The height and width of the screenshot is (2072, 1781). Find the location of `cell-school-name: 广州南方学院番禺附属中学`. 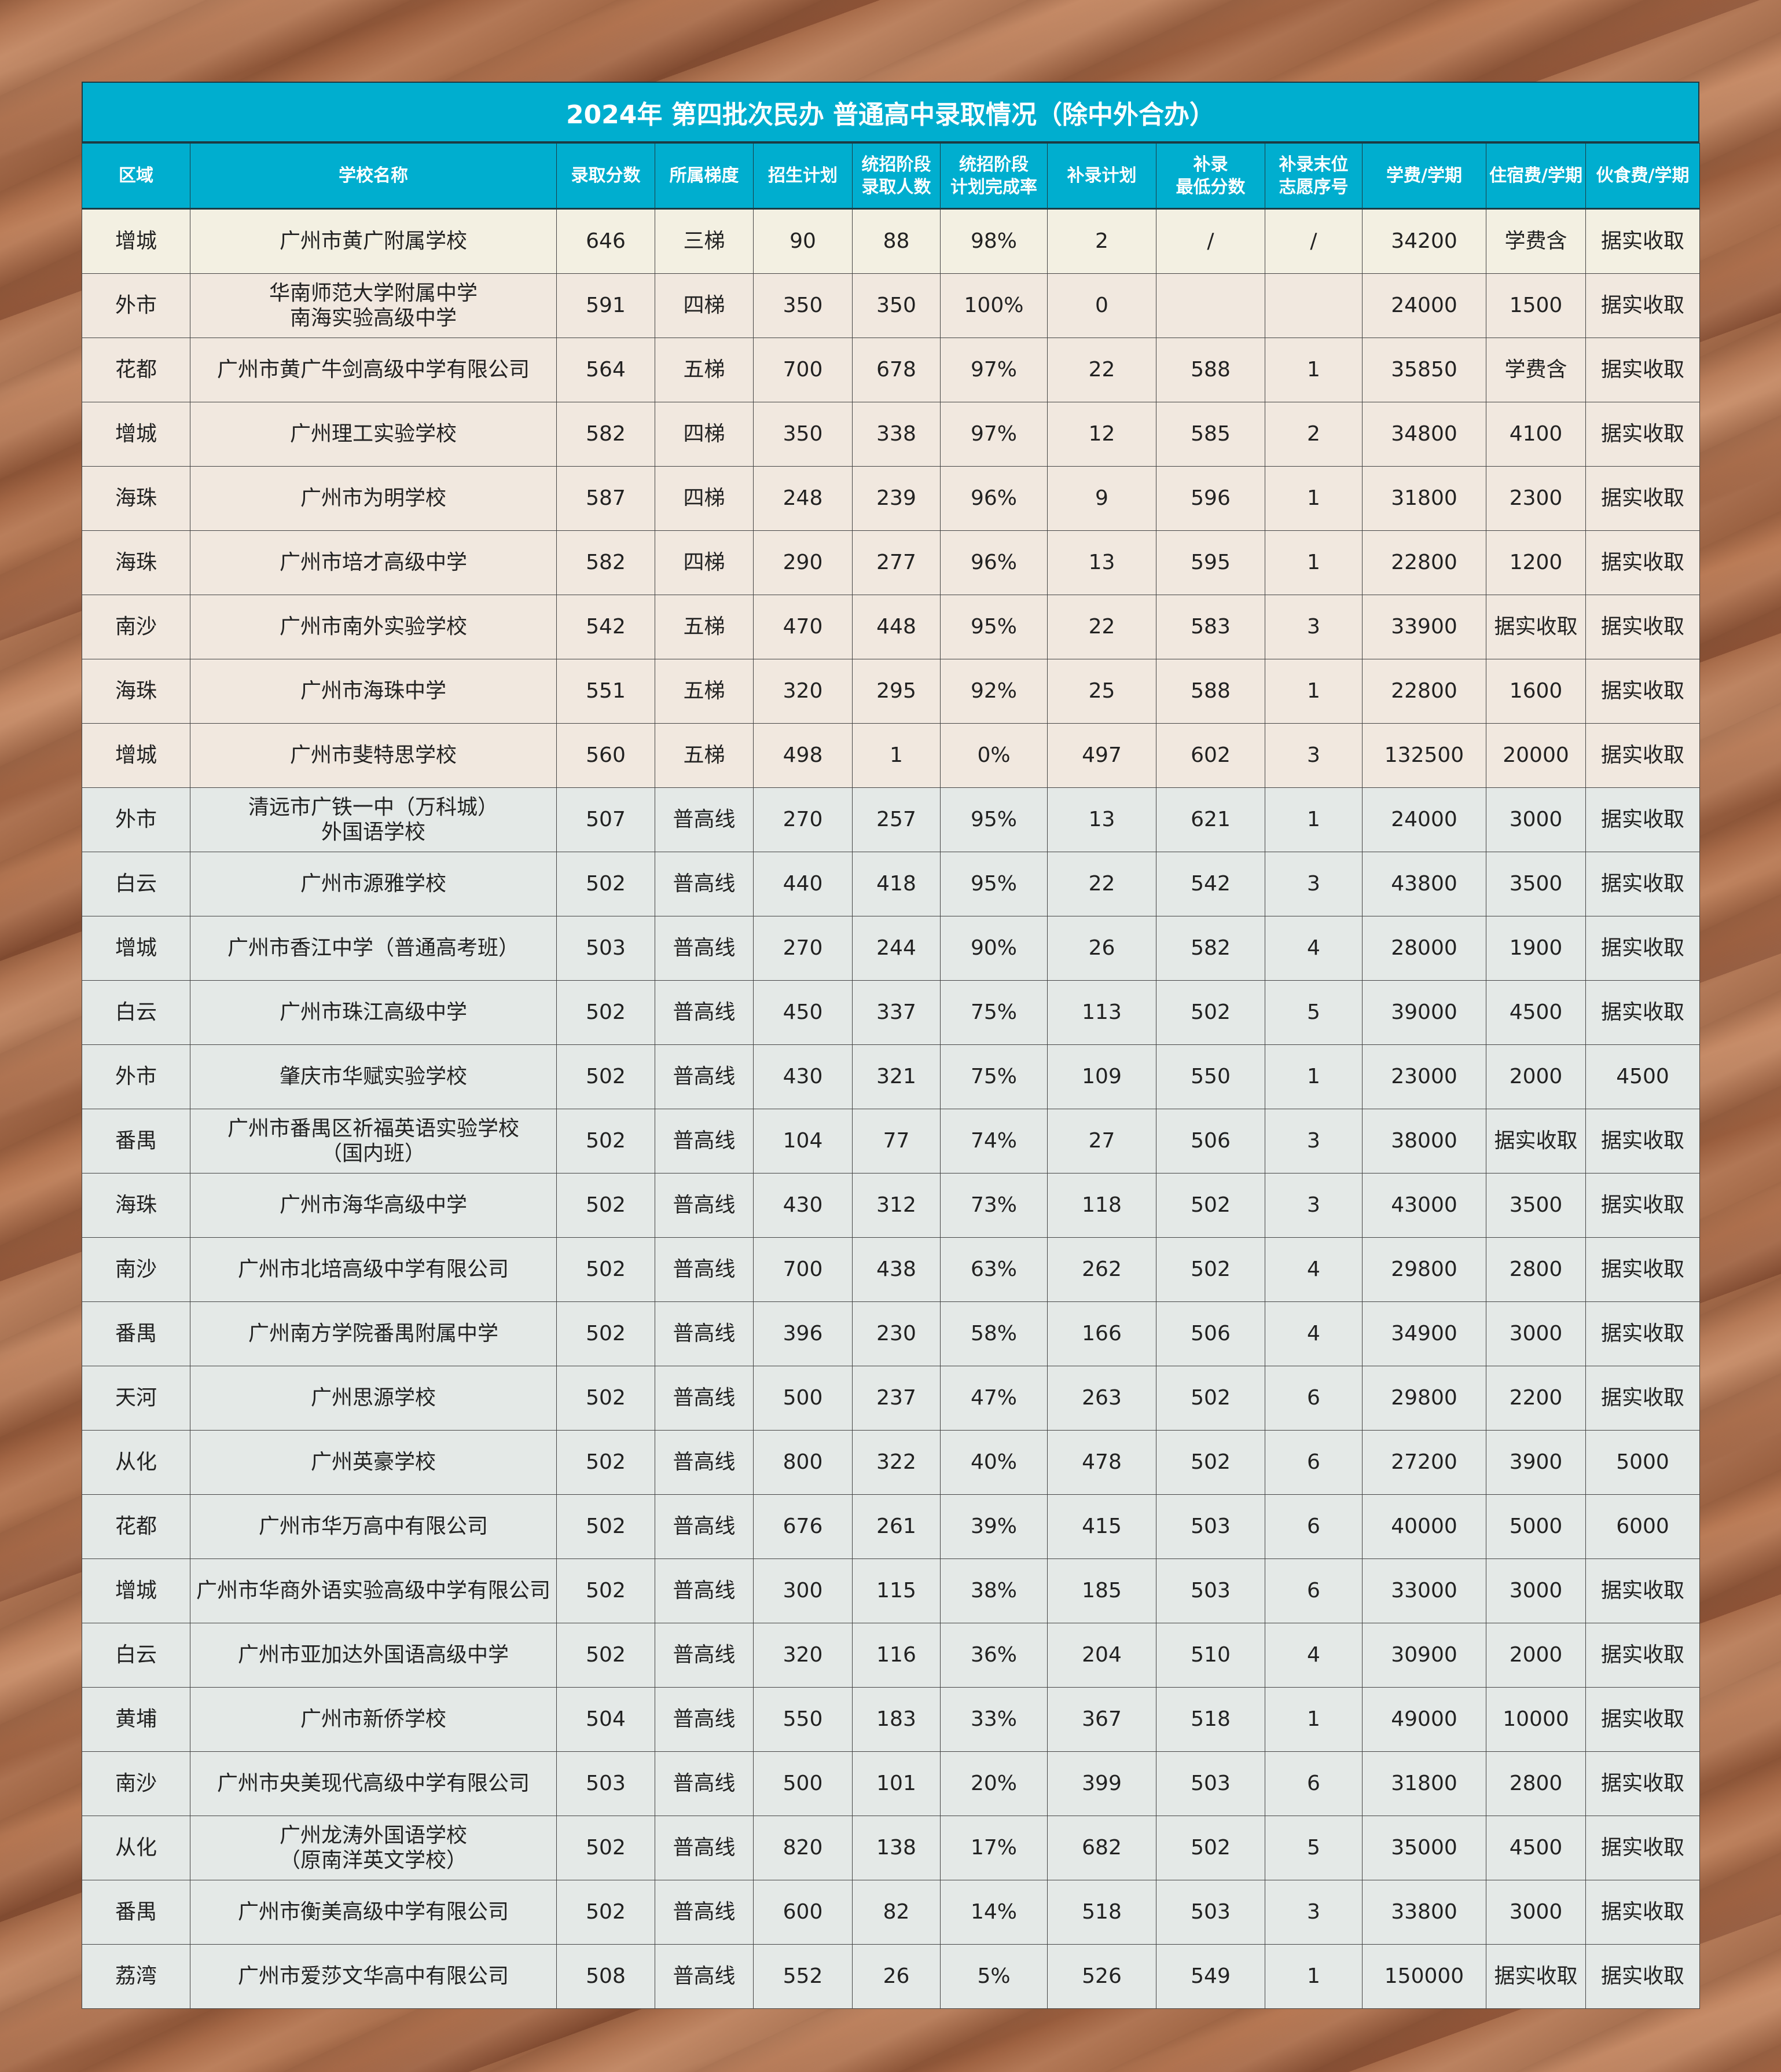

cell-school-name: 广州南方学院番禺附属中学 is located at coordinates (374, 1333).